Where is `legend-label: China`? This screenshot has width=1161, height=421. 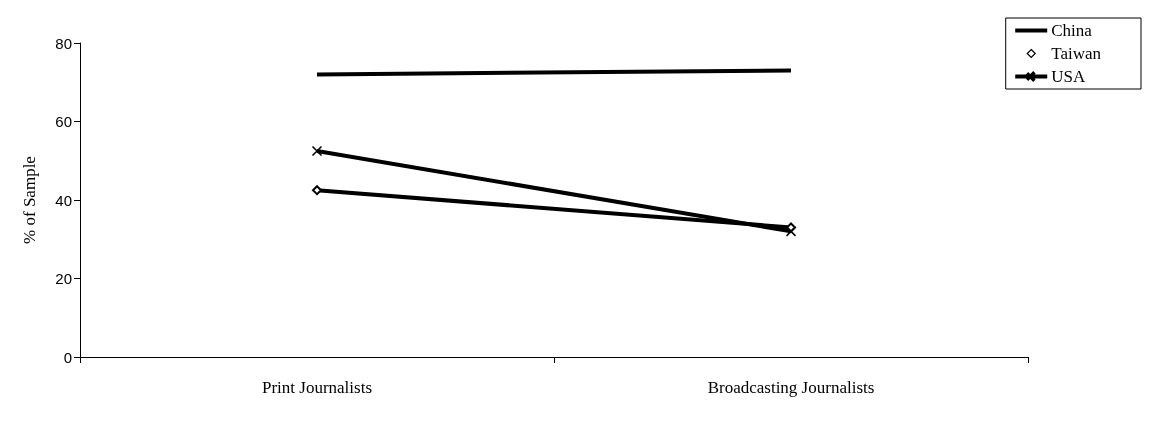
legend-label: China is located at coordinates (1072, 30).